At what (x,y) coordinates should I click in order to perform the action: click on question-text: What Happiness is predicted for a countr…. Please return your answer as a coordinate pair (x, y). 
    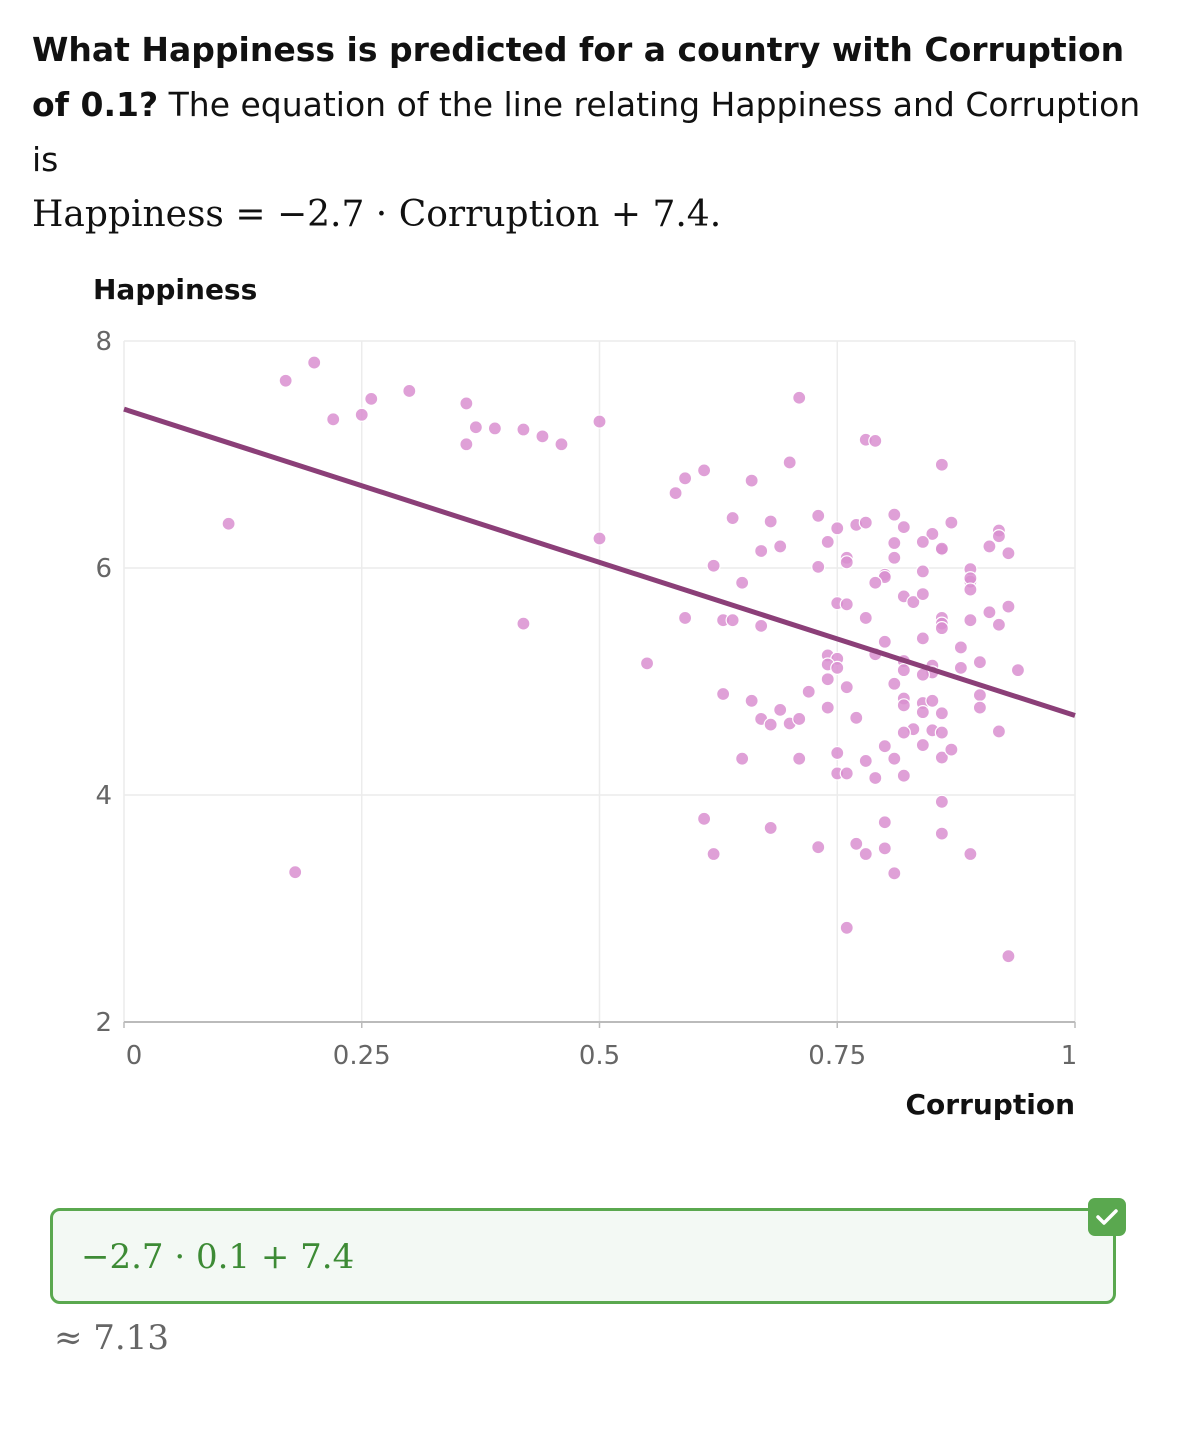
    Looking at the image, I should click on (592, 132).